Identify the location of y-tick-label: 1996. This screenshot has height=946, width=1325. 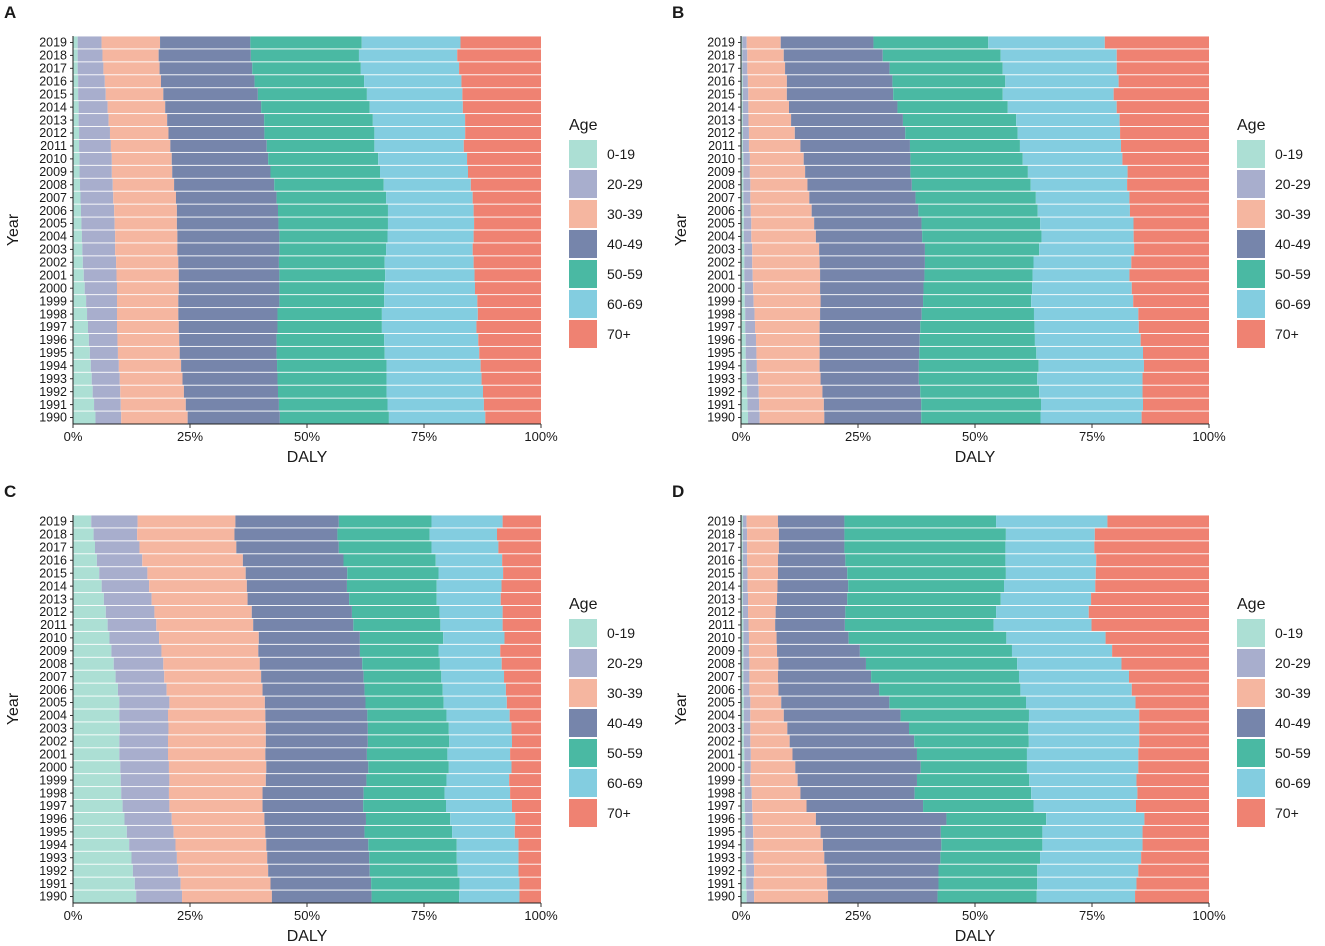
(53, 340).